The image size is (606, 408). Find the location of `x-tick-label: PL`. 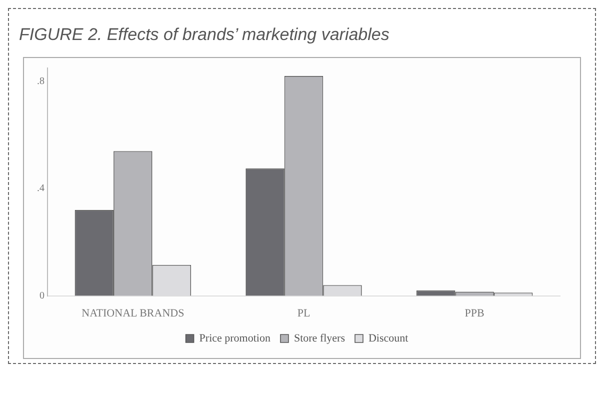

x-tick-label: PL is located at coordinates (303, 313).